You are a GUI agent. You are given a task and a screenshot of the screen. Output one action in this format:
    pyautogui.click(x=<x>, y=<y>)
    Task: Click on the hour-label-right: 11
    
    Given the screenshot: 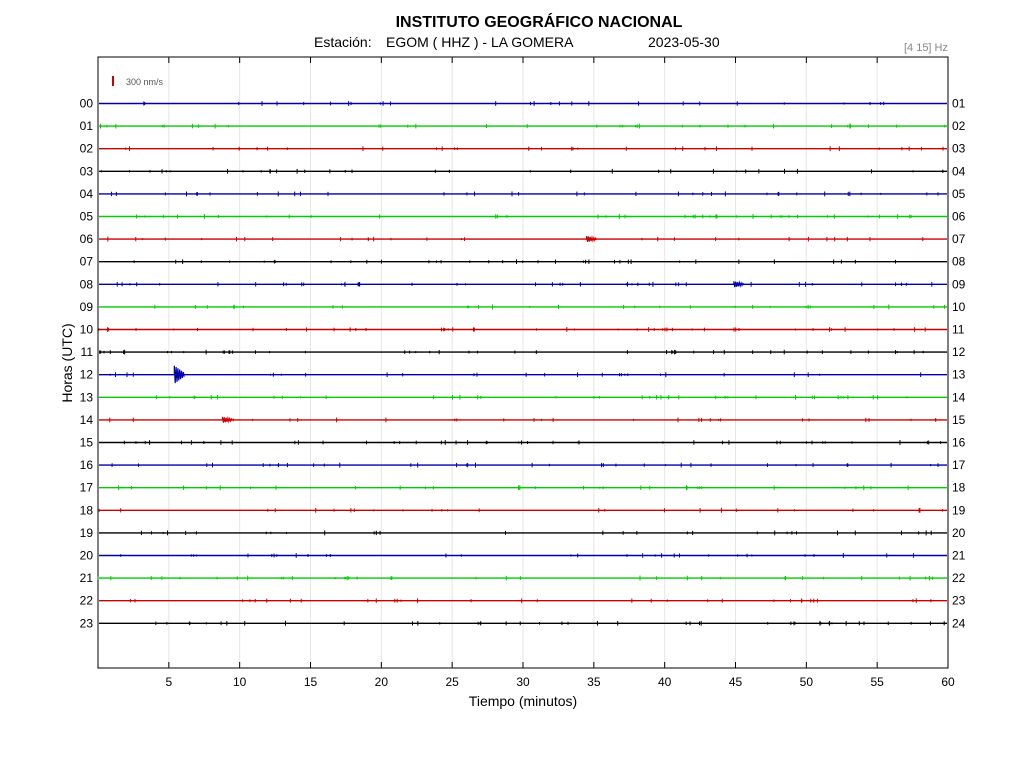 What is the action you would take?
    pyautogui.click(x=958, y=330)
    